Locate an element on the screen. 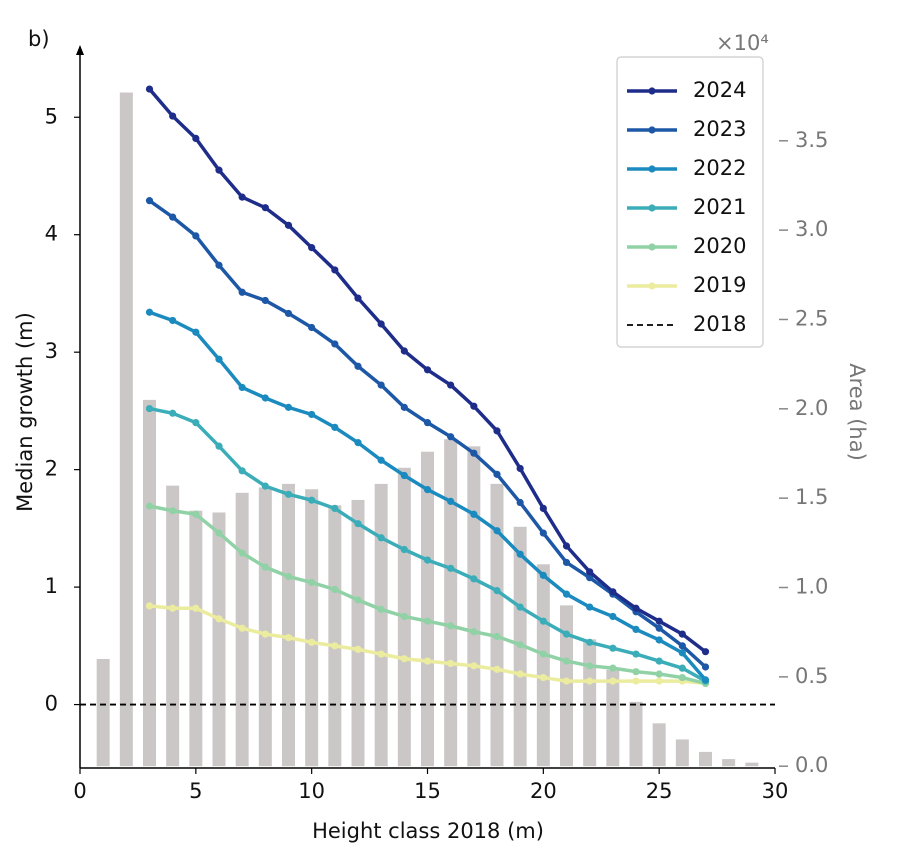 The width and height of the screenshot is (921, 864). x-tick-label: 0 is located at coordinates (79, 791).